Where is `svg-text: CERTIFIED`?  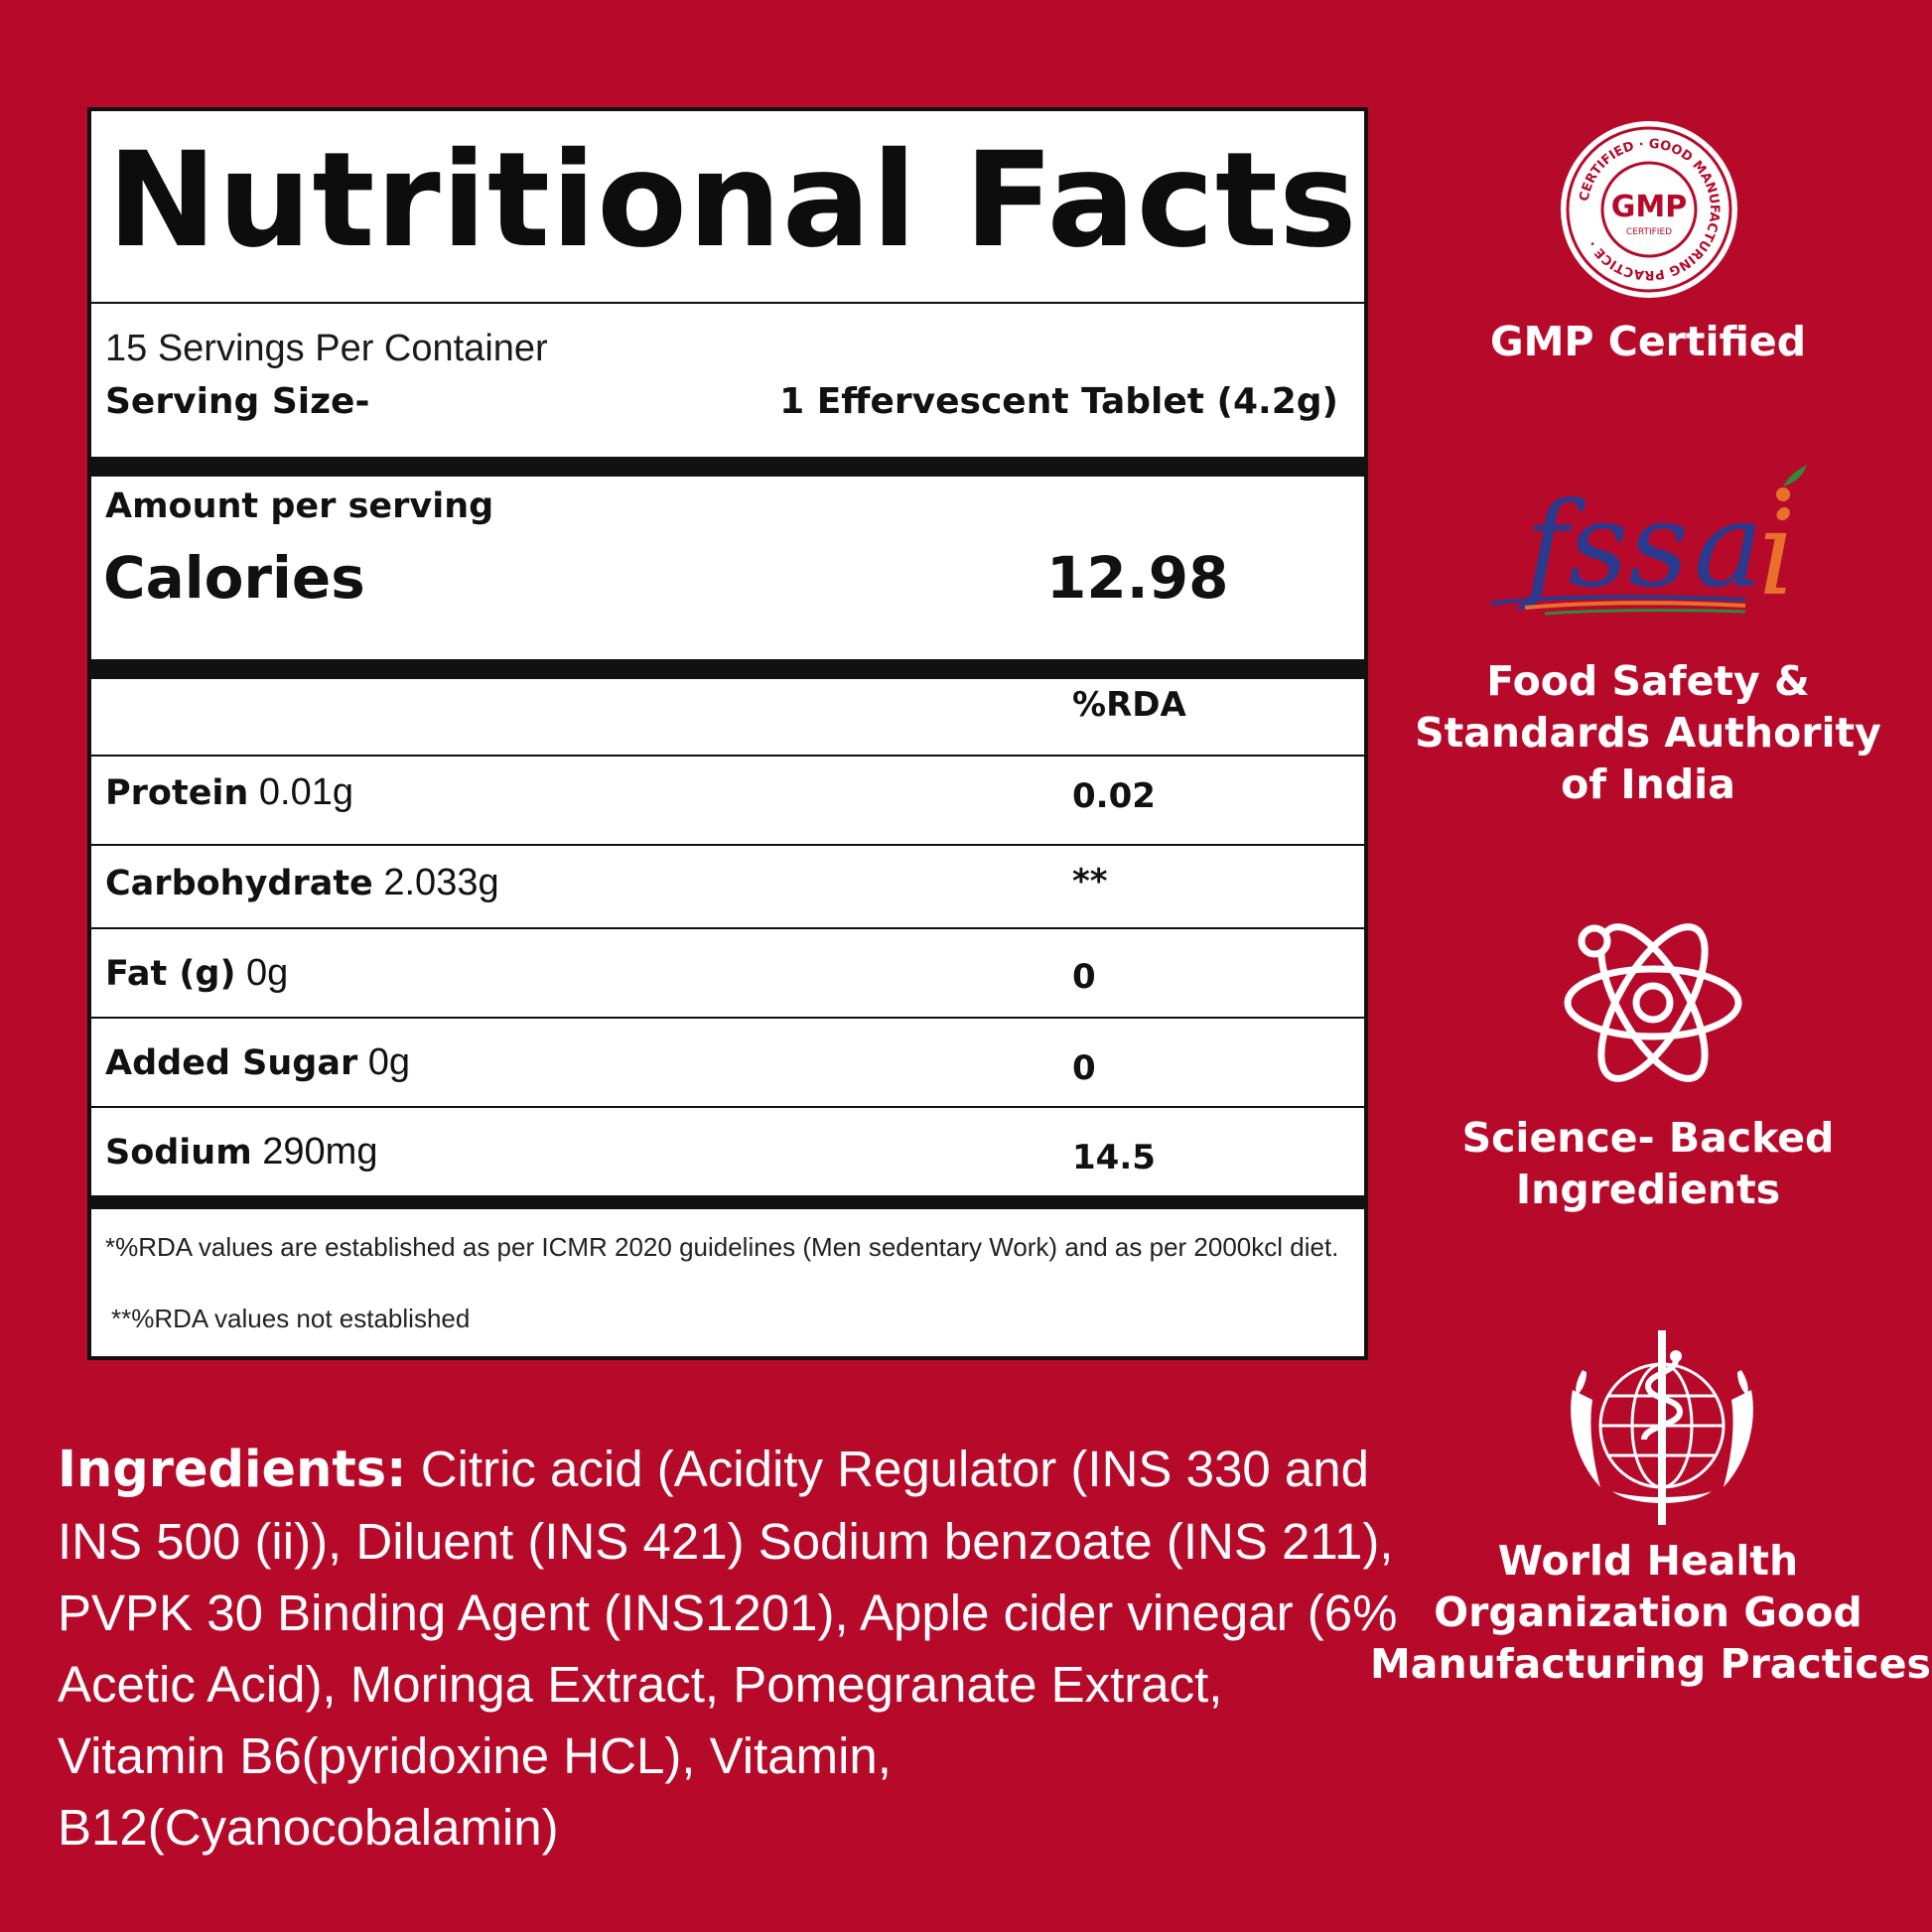 svg-text: CERTIFIED is located at coordinates (1649, 232).